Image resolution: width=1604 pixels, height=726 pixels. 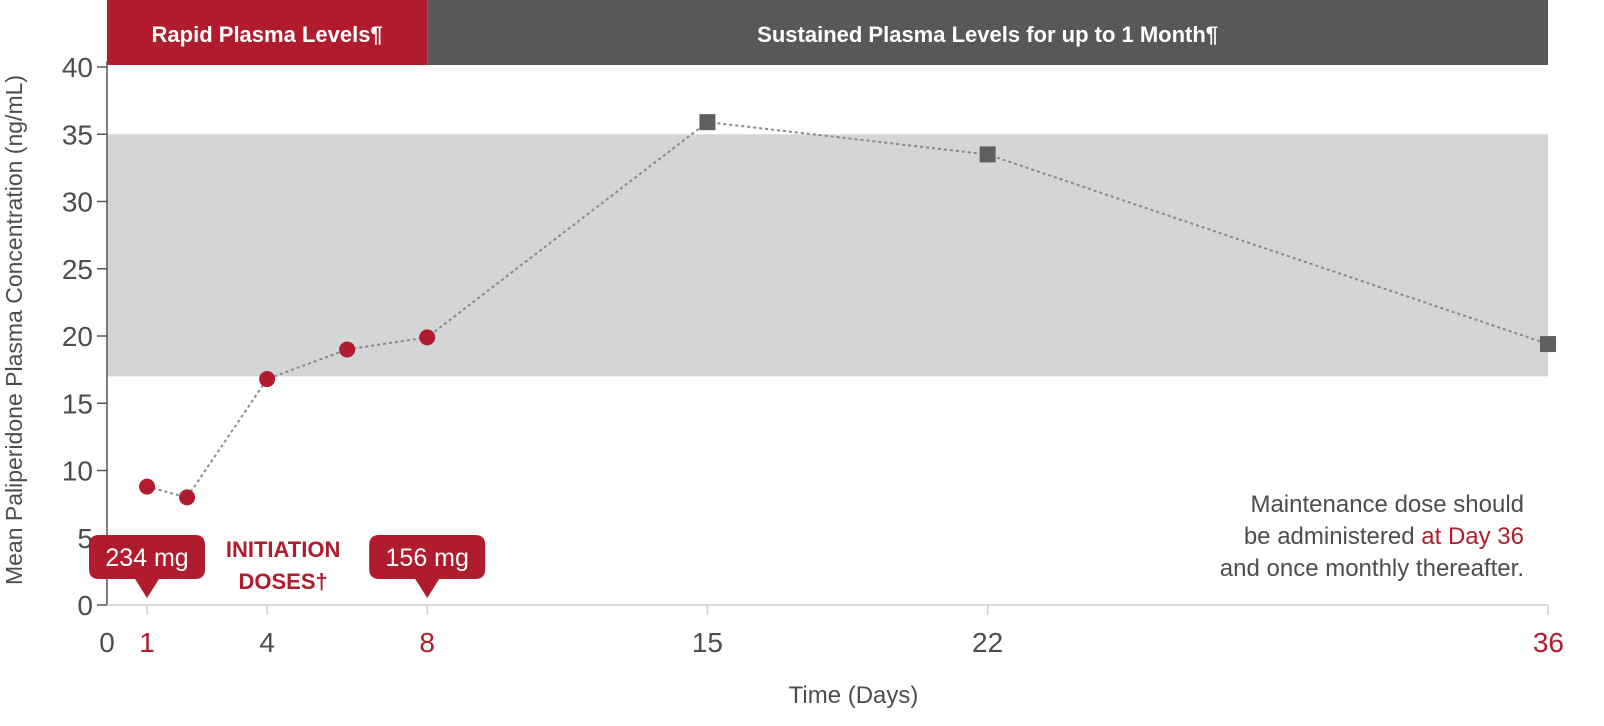 I want to click on y-tick-label: 0, so click(x=85, y=605).